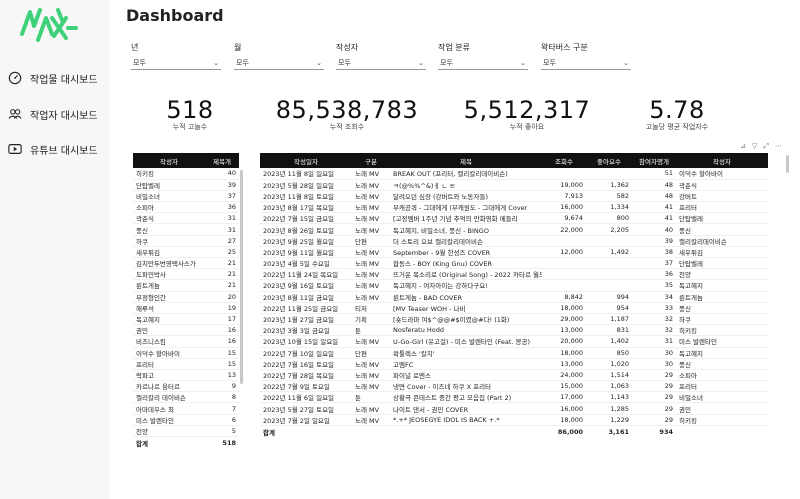 The image size is (800, 499). I want to click on table-row: 독고혜지 17, so click(186, 319).